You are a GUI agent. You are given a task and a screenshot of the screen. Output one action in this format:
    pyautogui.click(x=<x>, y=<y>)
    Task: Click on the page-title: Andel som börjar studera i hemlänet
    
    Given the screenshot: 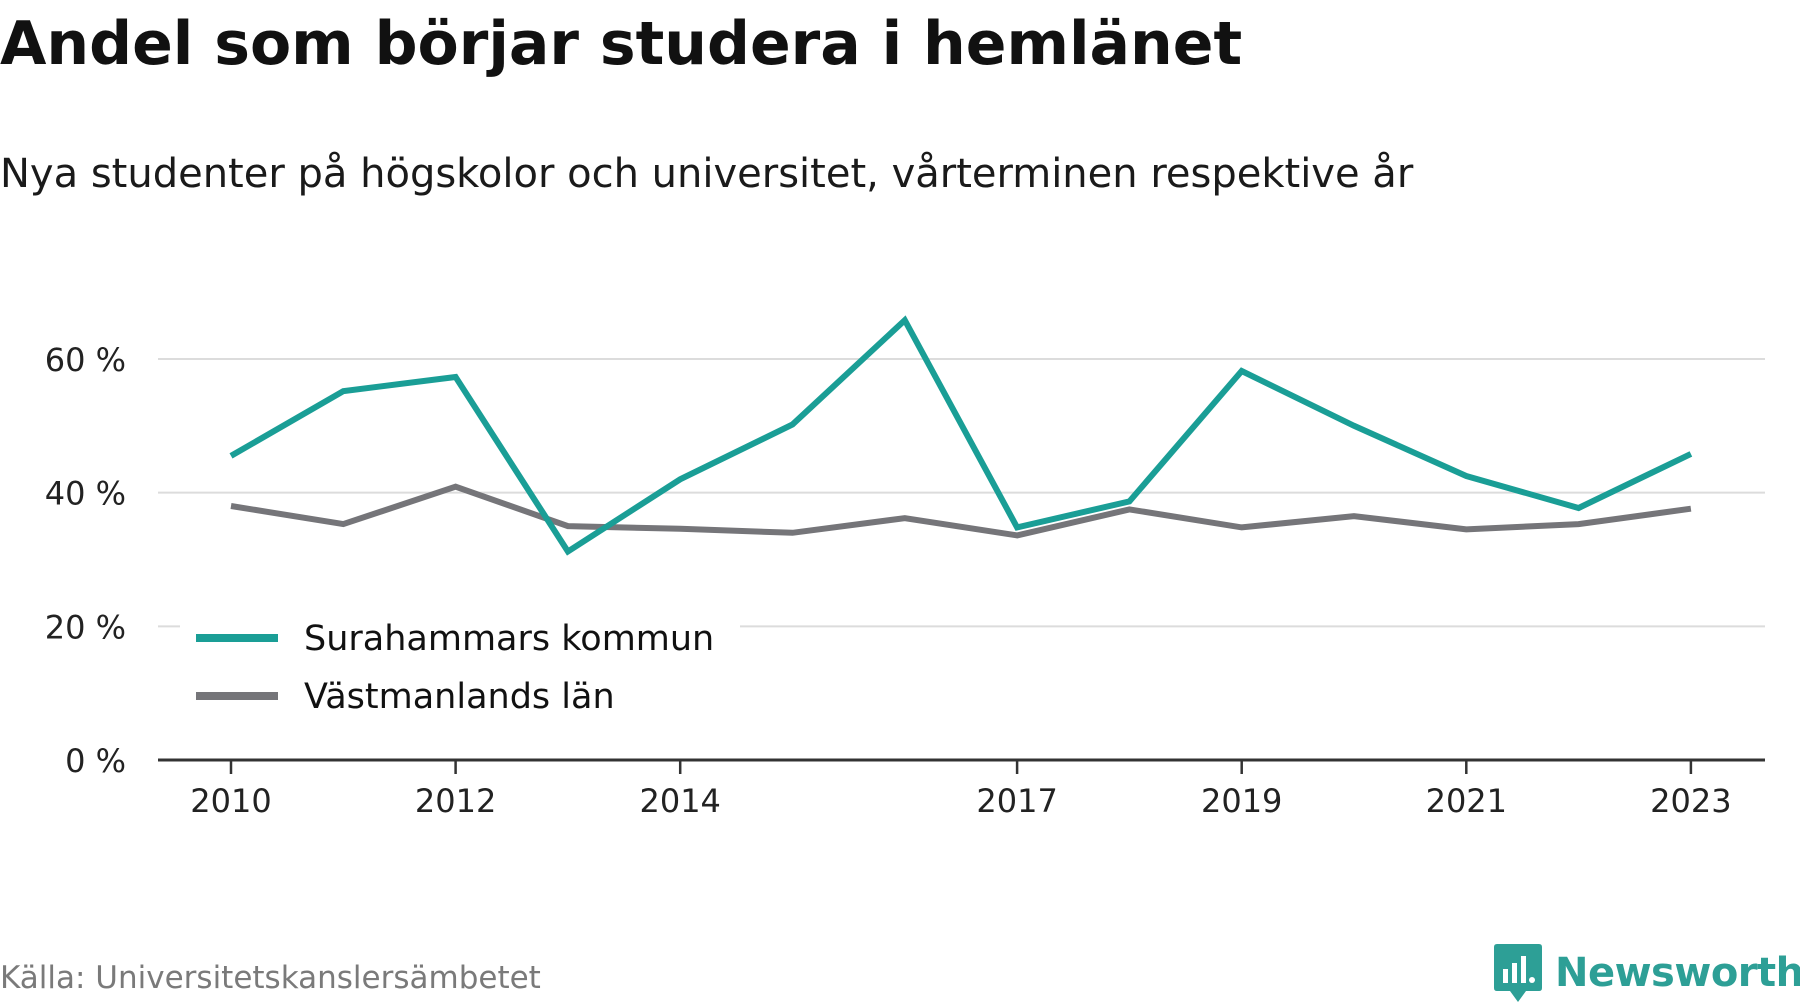 What is the action you would take?
    pyautogui.click(x=621, y=44)
    